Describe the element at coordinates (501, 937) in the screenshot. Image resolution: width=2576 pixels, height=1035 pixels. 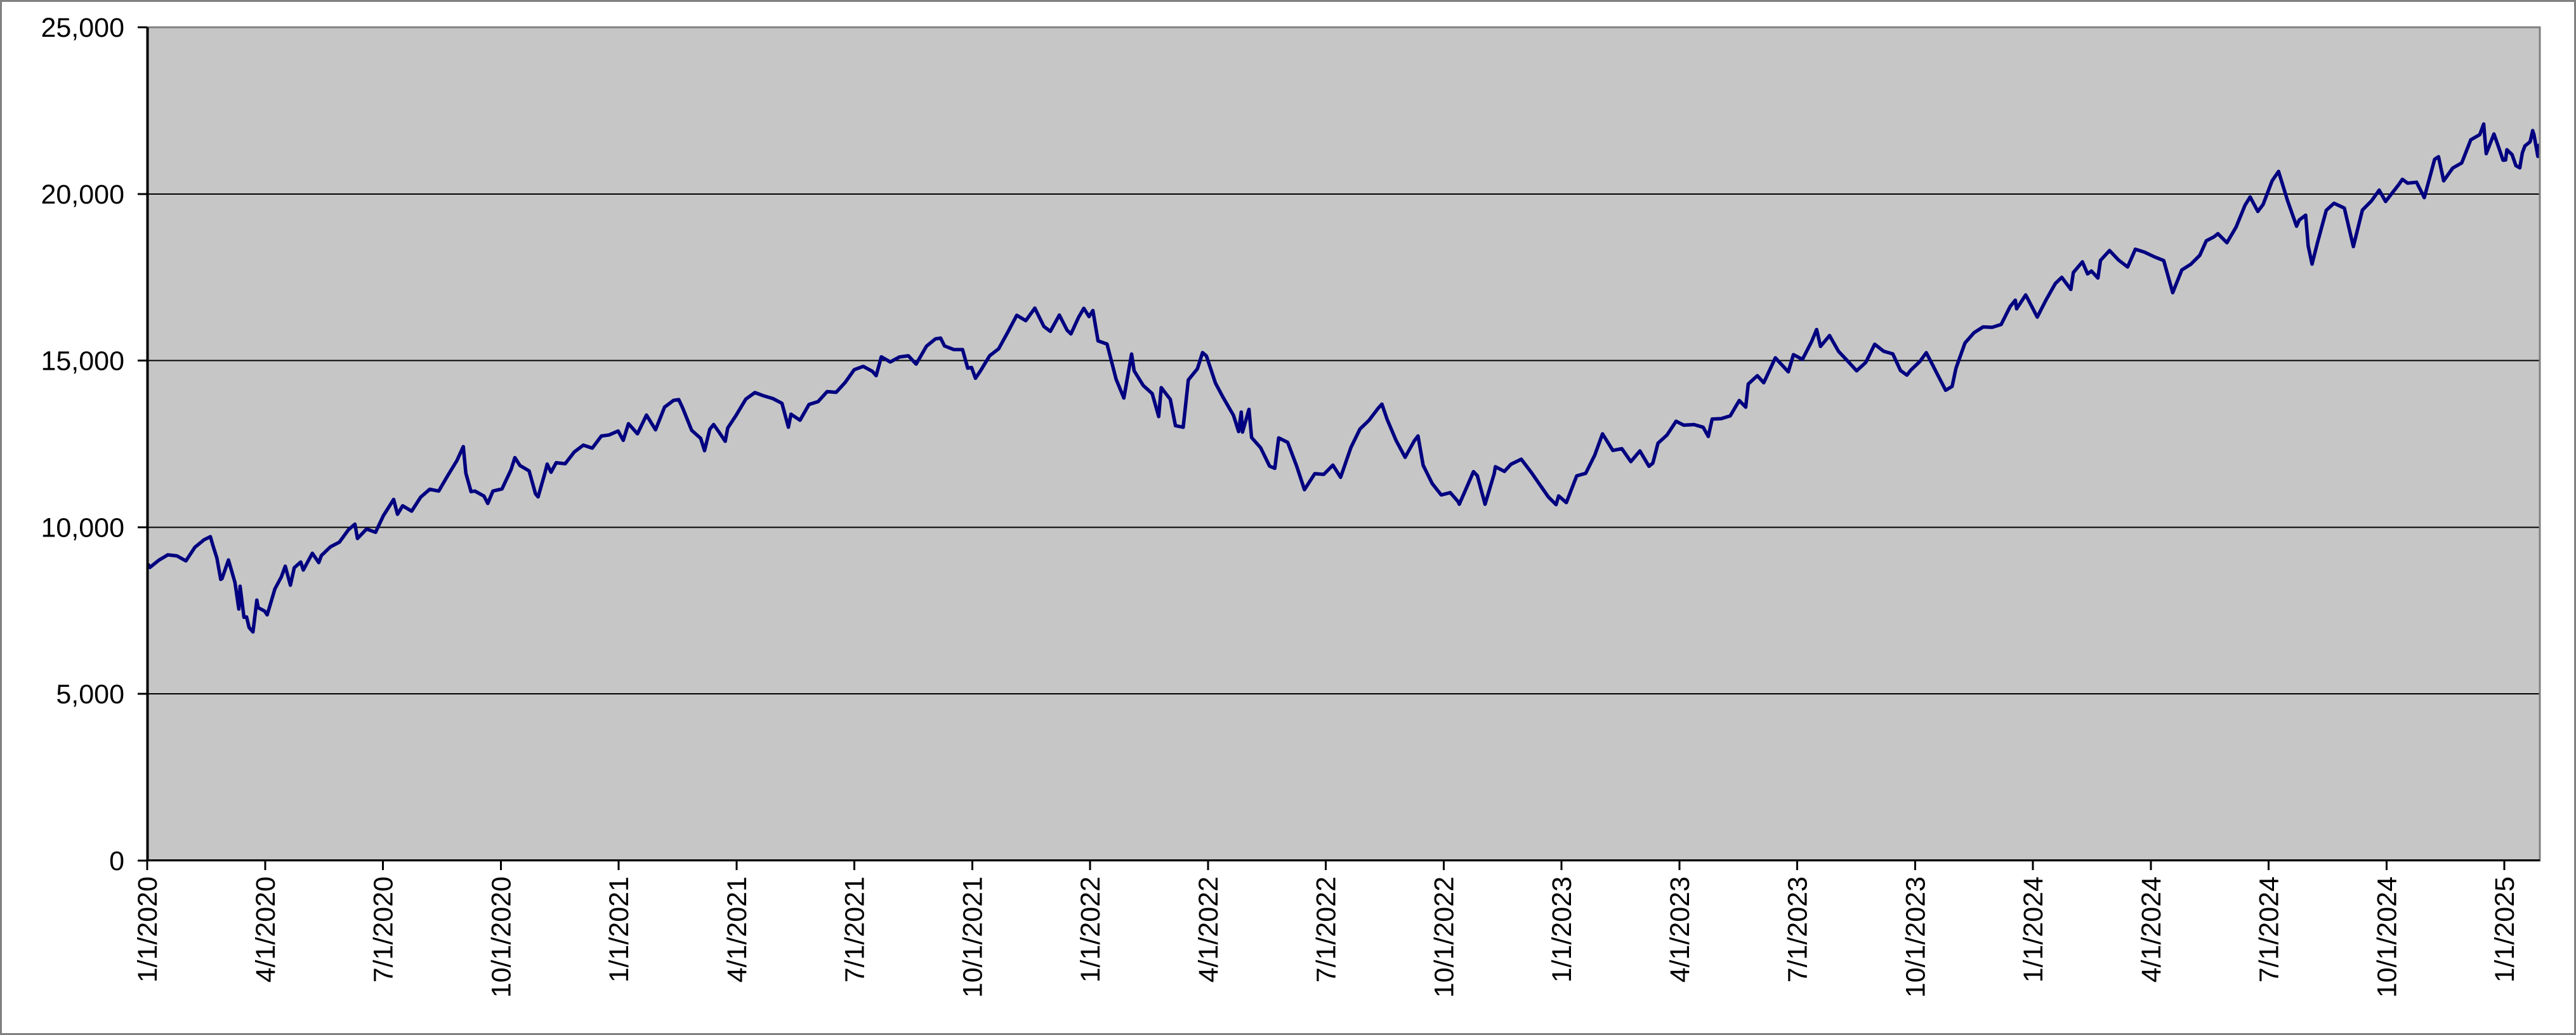
I see `x-axis-tick-label: 10/1/2020` at that location.